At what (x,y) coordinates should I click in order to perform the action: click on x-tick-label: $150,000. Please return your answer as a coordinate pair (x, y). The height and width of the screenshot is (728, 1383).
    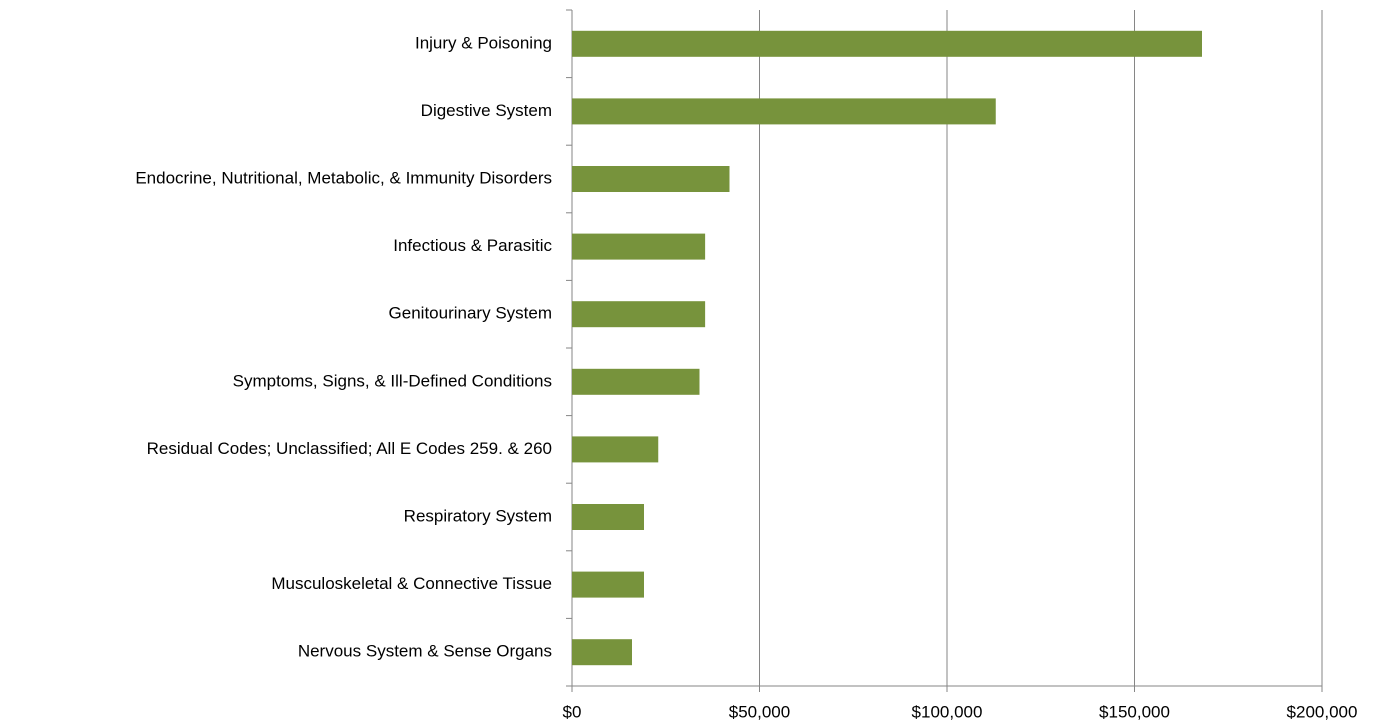
    Looking at the image, I should click on (1134, 711).